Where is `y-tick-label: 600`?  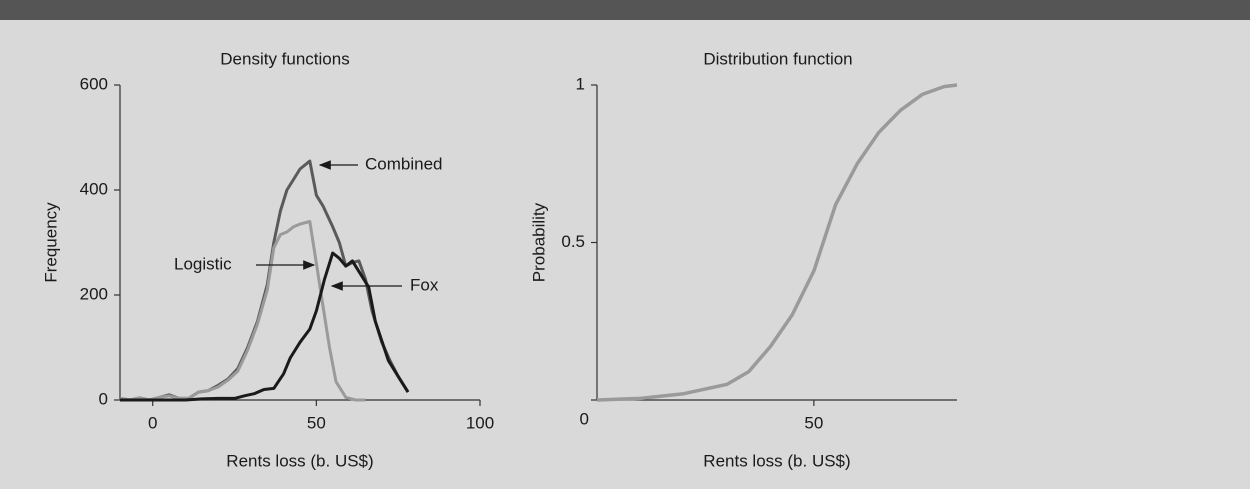 y-tick-label: 600 is located at coordinates (94, 83).